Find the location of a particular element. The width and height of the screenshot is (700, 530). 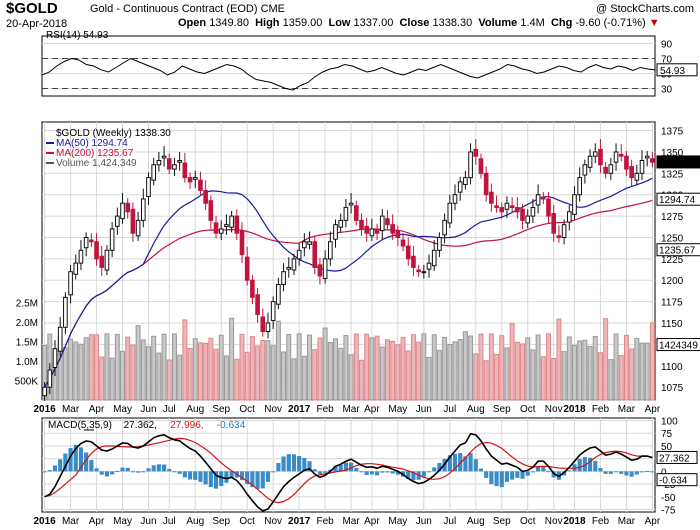

open-value: 1349.80 is located at coordinates (229, 23).